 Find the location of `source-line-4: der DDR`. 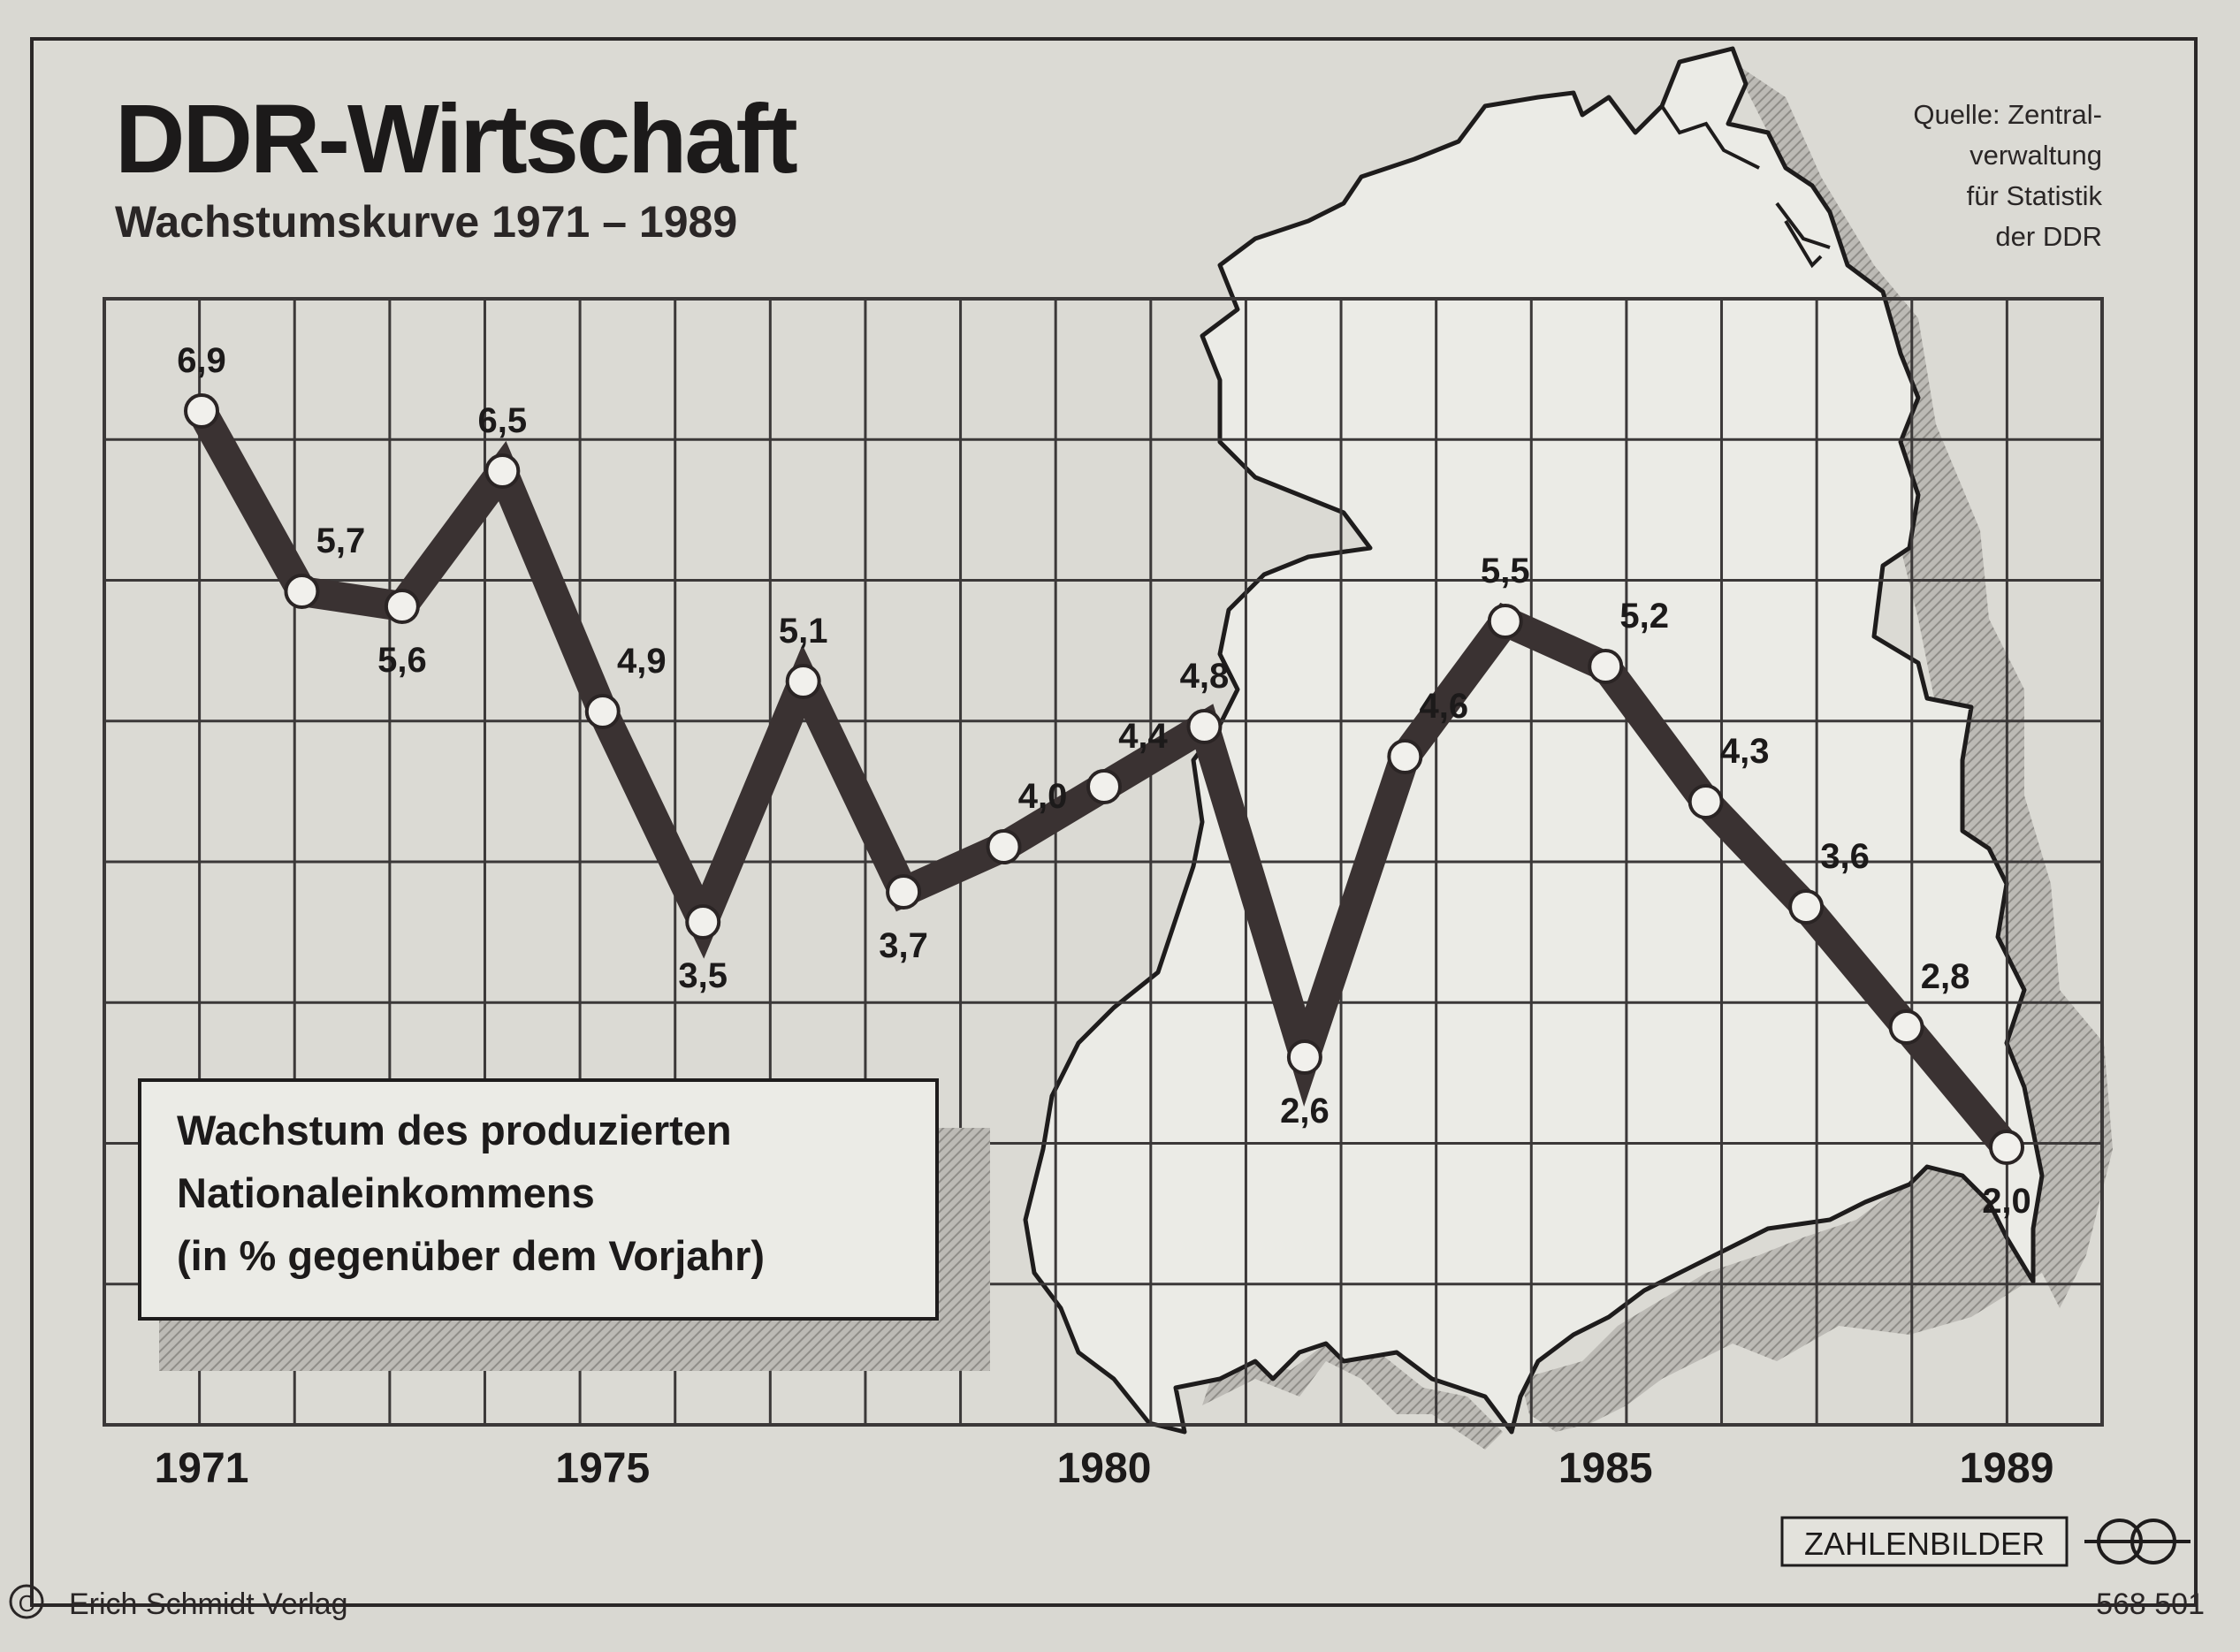

source-line-4: der DDR is located at coordinates (2049, 237).